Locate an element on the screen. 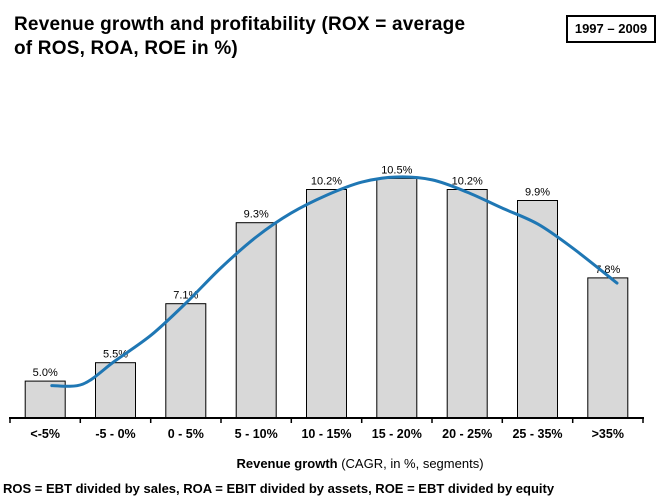  period-badge: 1997 – 2009 is located at coordinates (611, 29).